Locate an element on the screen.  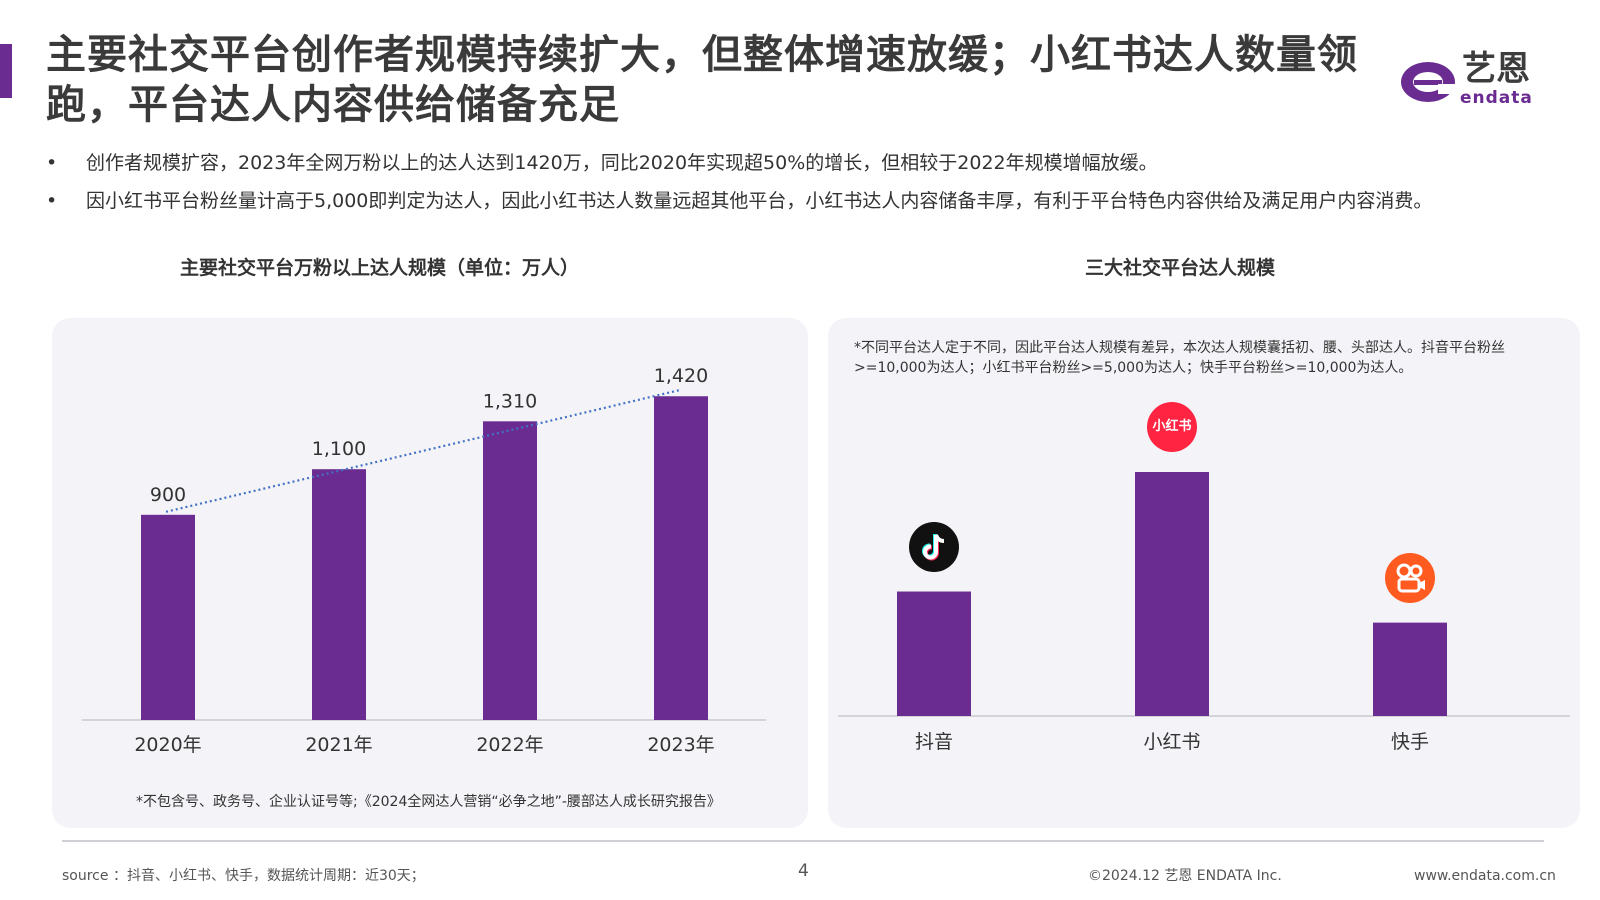
bar-小红书 is located at coordinates (1172, 594).